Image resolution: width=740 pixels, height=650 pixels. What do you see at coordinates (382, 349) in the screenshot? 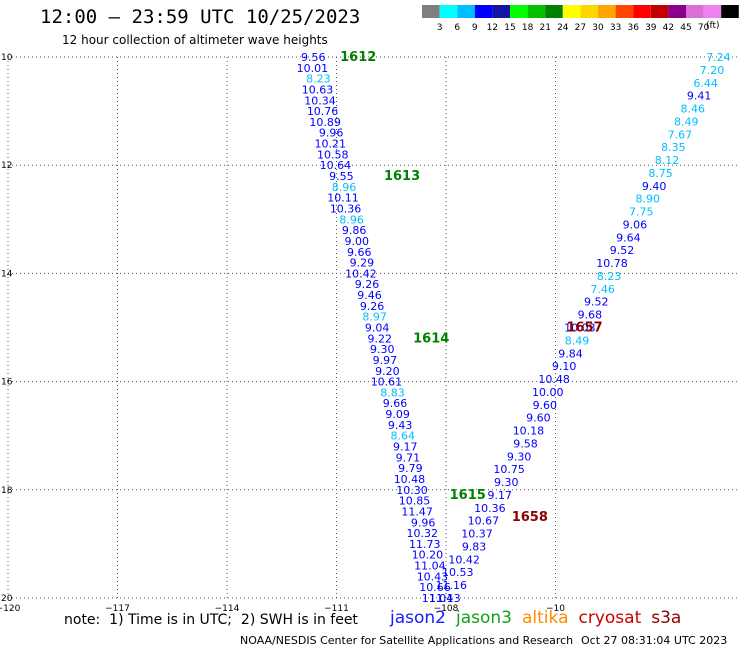
I see `data-point-label-jason3: 9.30` at bounding box center [382, 349].